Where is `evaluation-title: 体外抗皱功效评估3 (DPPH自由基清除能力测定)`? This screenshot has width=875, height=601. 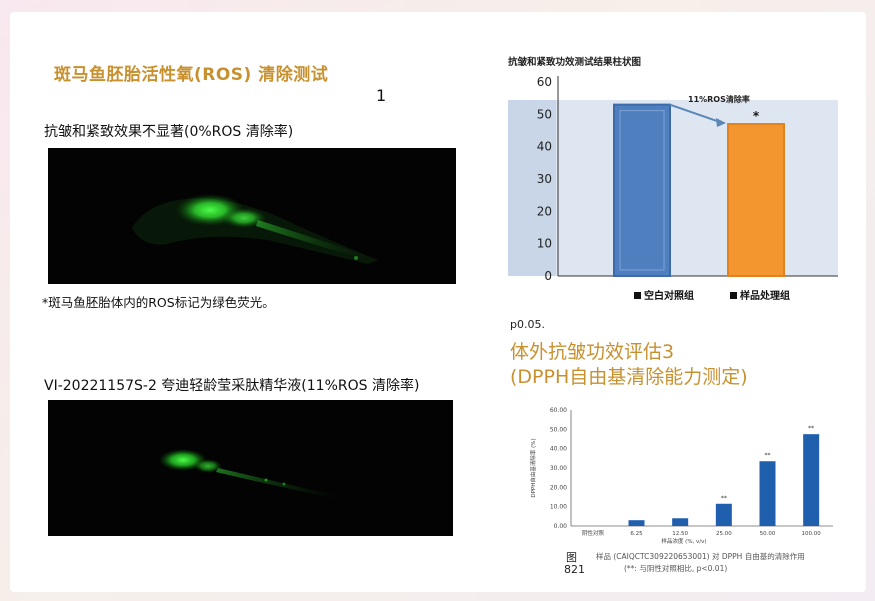
evaluation-title: 体外抗皱功效评估3 (DPPH自由基清除能力测定) is located at coordinates (629, 365).